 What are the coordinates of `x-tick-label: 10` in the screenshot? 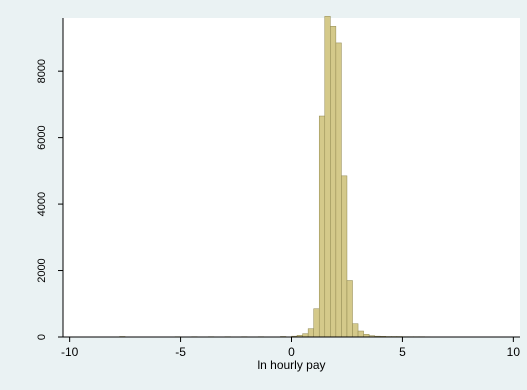 It's located at (514, 352).